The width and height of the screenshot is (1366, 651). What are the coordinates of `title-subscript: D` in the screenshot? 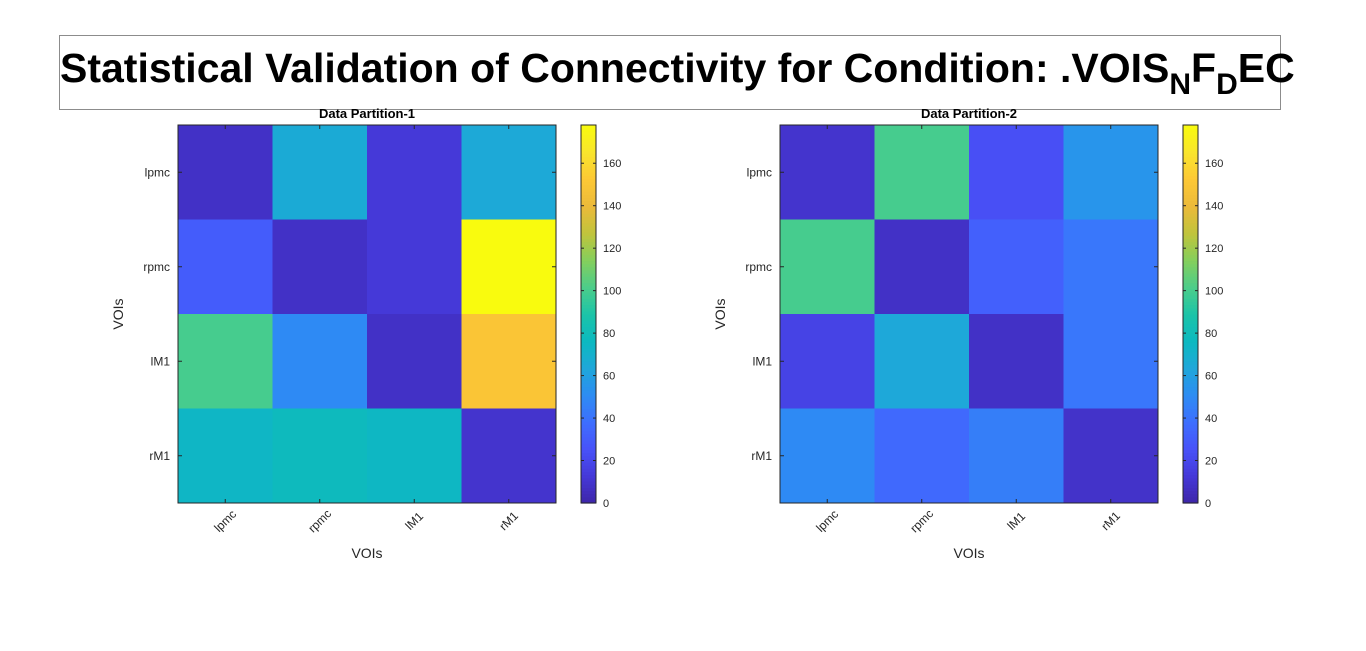 It's located at (1227, 84).